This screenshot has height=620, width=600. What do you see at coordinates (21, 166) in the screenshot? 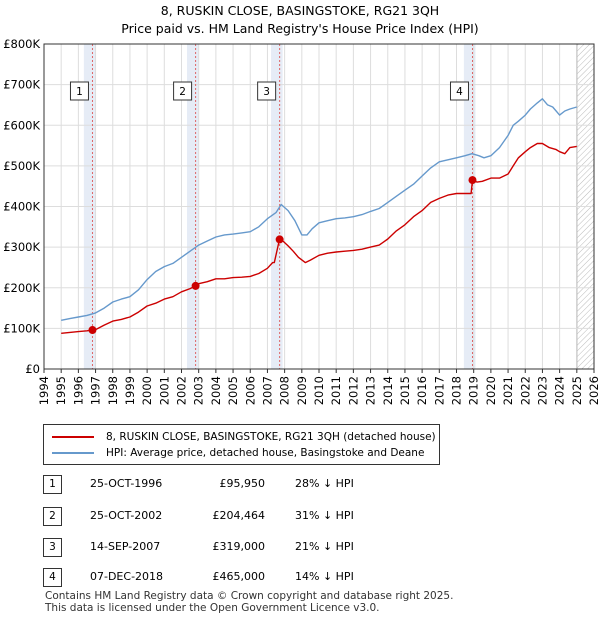
I see `y-tick-label: £500K` at bounding box center [21, 166].